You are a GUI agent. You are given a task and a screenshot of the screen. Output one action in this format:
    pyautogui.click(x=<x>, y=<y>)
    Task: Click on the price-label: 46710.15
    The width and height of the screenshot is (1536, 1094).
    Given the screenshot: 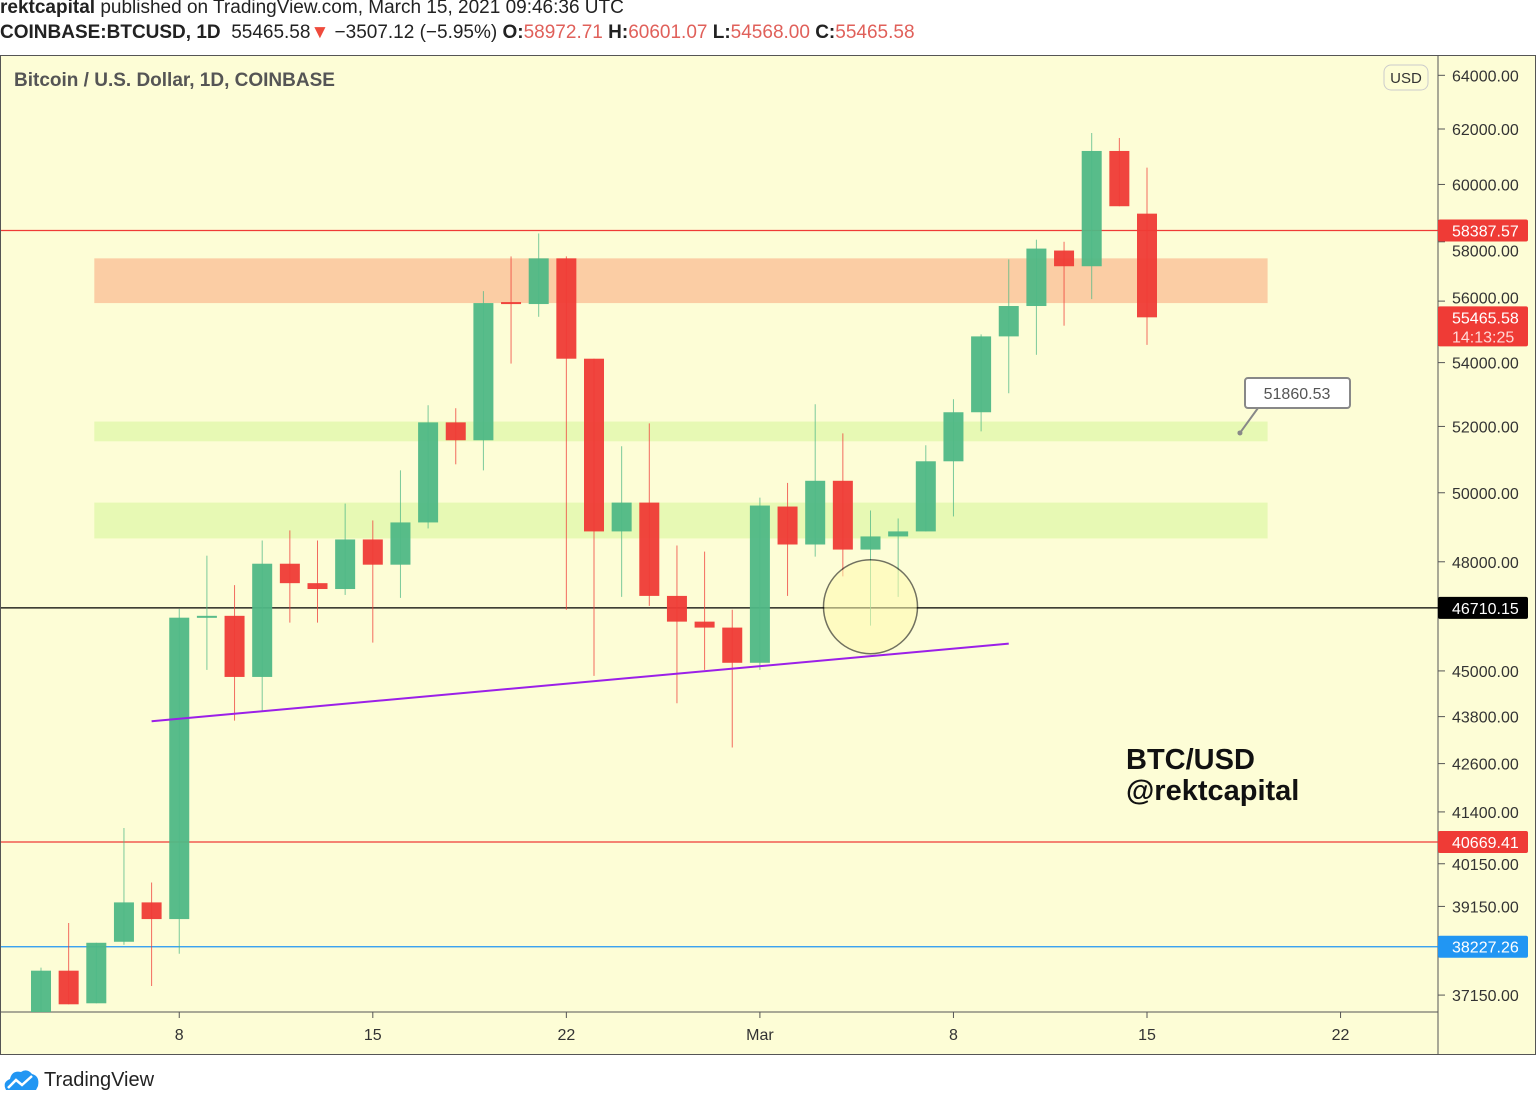 What is the action you would take?
    pyautogui.click(x=1485, y=609)
    